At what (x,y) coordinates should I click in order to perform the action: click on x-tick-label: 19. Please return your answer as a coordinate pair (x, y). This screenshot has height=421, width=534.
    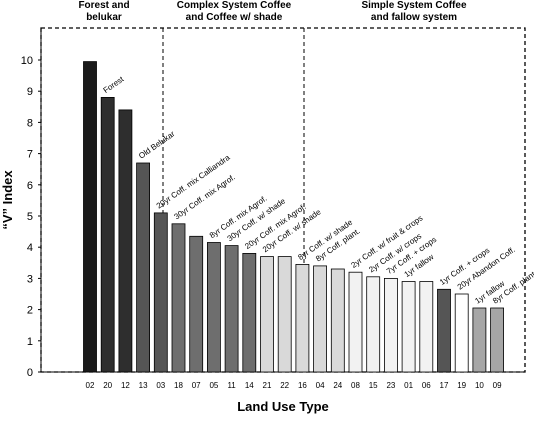
    Looking at the image, I should click on (461, 385).